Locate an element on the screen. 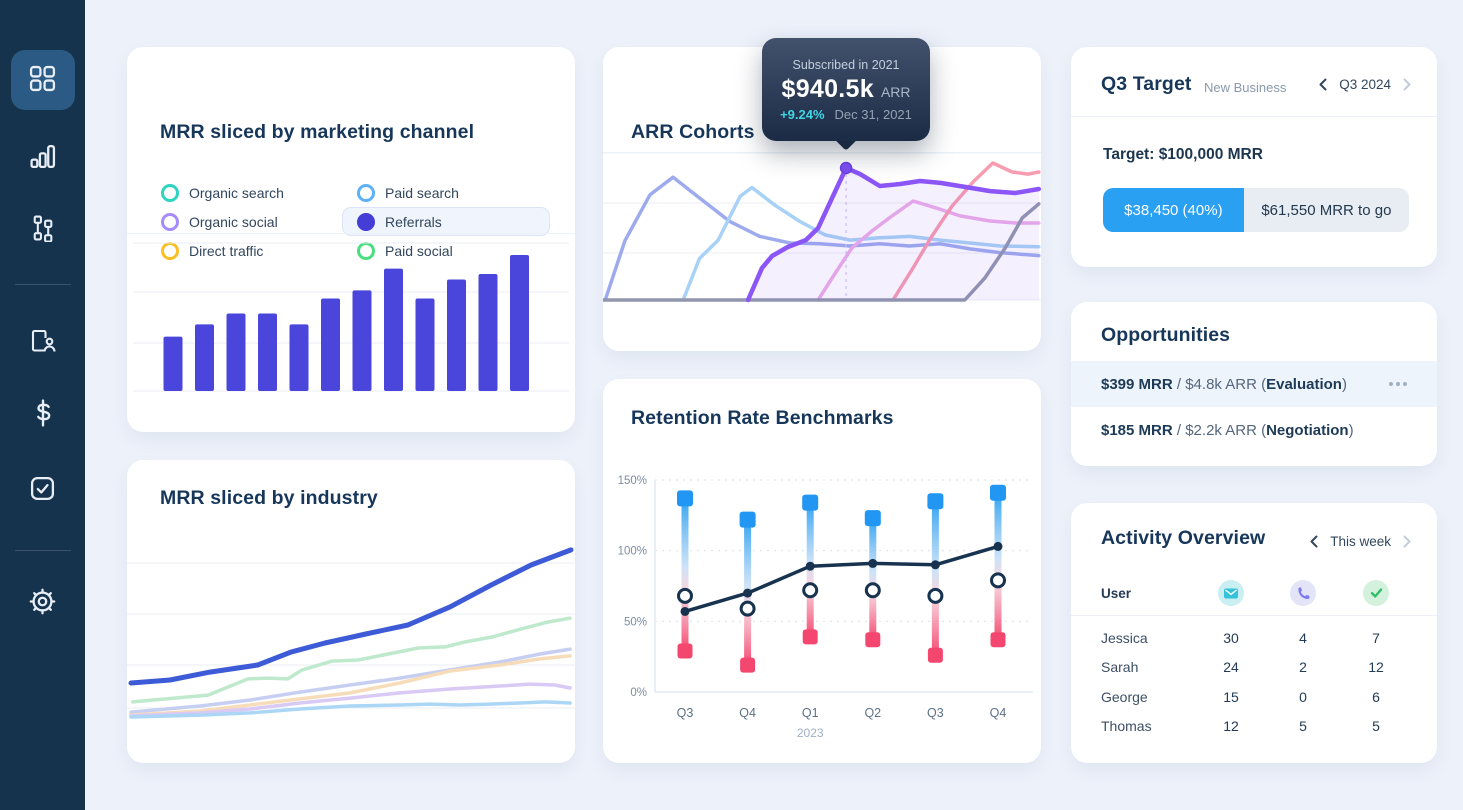 This screenshot has height=810, width=1463. tooltip-date: Dec 31, 2021 is located at coordinates (873, 114).